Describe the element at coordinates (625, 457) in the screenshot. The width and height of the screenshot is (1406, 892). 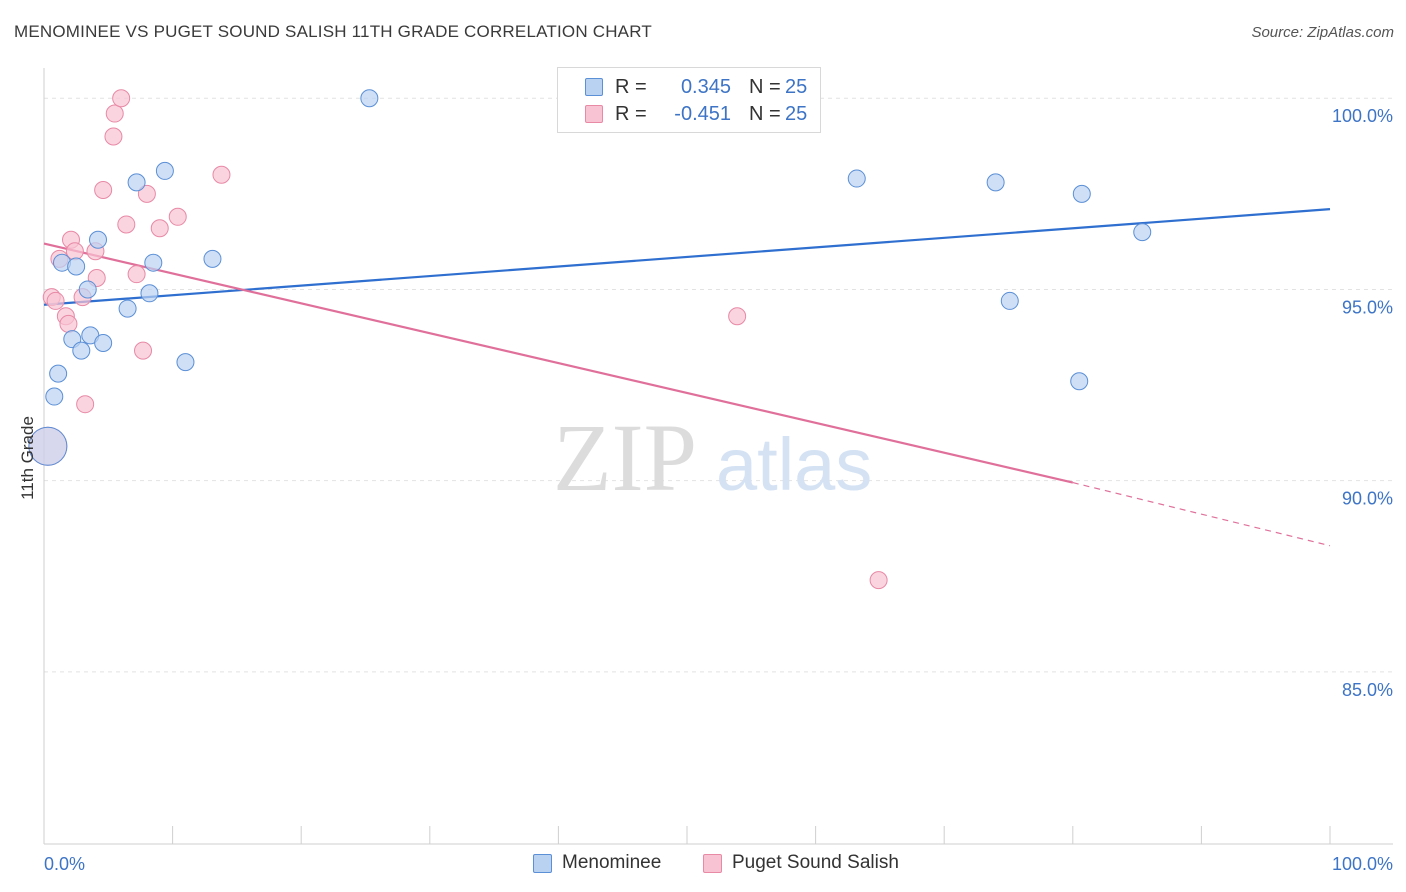
I see `watermark-zip: ZIP` at that location.